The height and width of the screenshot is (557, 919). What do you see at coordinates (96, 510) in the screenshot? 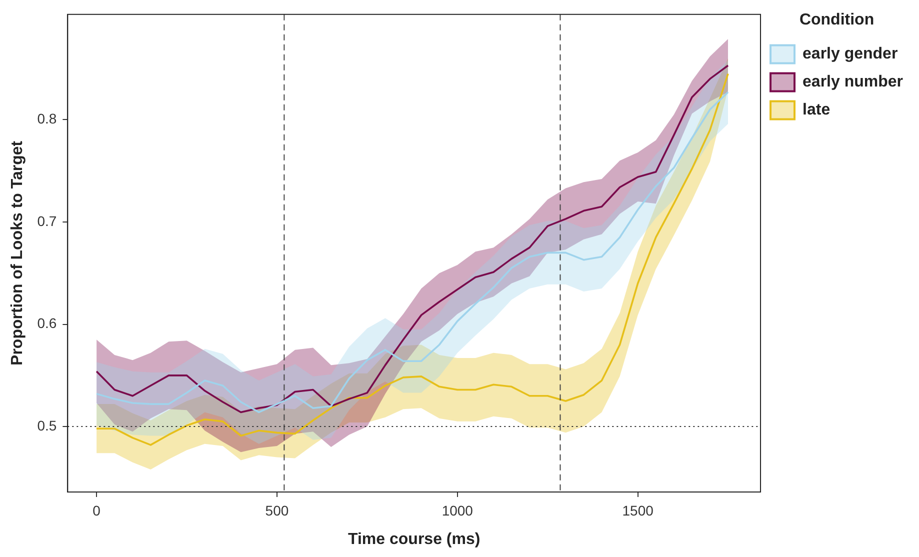
I see `x-tick-label: 0` at bounding box center [96, 510].